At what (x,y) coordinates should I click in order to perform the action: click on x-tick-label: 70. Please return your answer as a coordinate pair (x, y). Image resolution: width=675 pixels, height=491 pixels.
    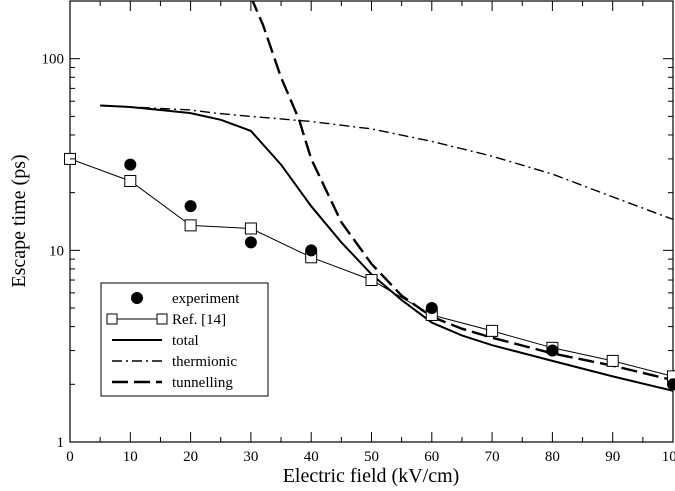
    Looking at the image, I should click on (492, 457).